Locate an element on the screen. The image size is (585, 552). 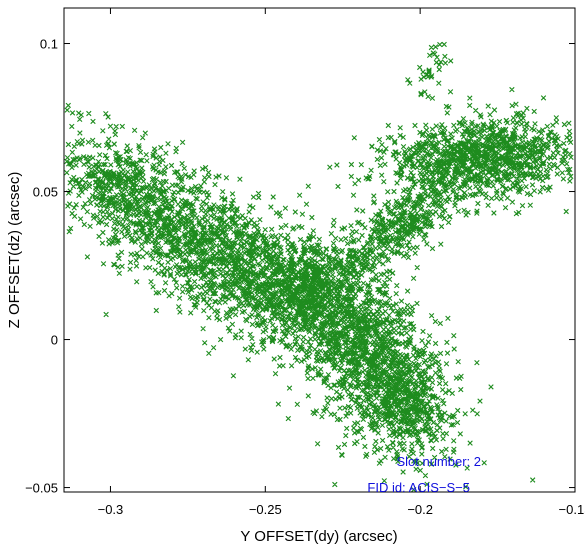
x-tick-label: −0.2 is located at coordinates (420, 509).